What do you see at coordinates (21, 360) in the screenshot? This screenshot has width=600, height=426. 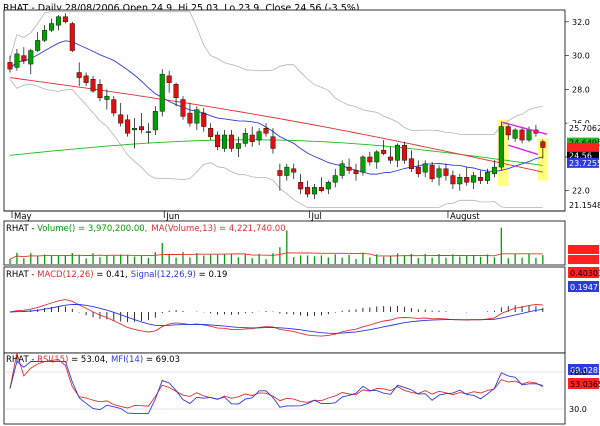 I see `rsi-prefix: RHAT -` at bounding box center [21, 360].